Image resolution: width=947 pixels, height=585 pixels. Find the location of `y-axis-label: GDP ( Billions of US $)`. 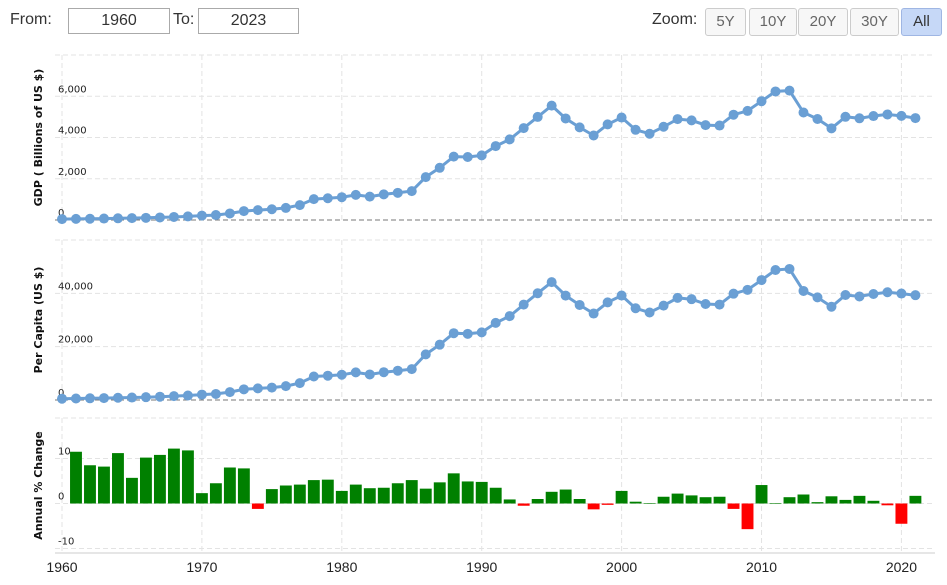

y-axis-label: GDP ( Billions of US $) is located at coordinates (38, 138).